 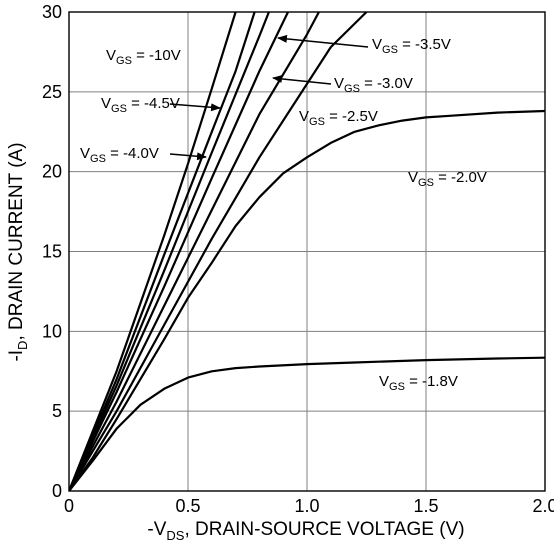 I want to click on annotation-vgs-18v: VGS = -1.8V, so click(x=418, y=383).